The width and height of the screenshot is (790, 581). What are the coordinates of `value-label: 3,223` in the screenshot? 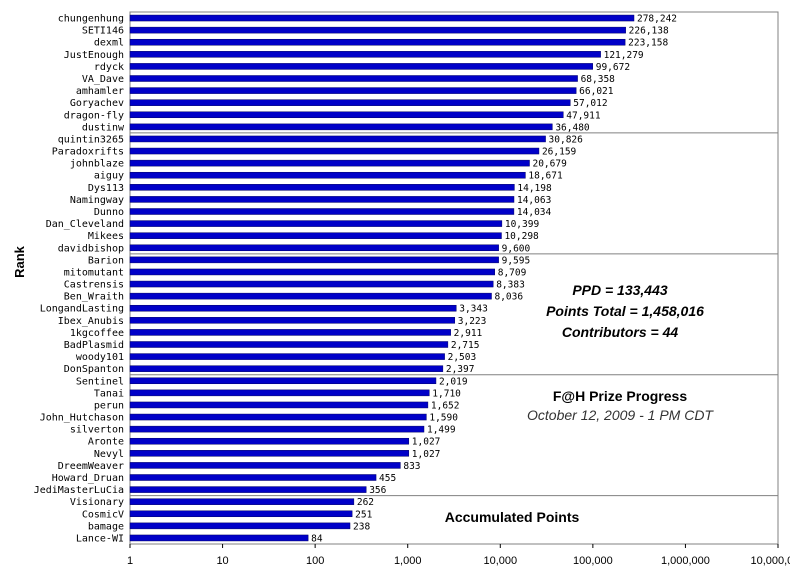 It's located at (472, 321).